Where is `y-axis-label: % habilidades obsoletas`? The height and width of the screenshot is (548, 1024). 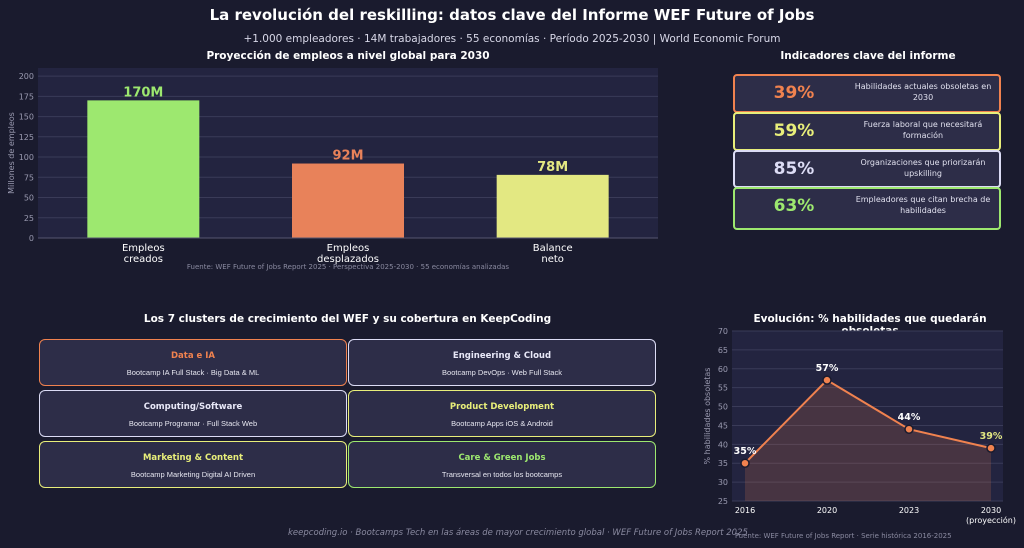 y-axis-label: % habilidades obsoletas is located at coordinates (707, 416).